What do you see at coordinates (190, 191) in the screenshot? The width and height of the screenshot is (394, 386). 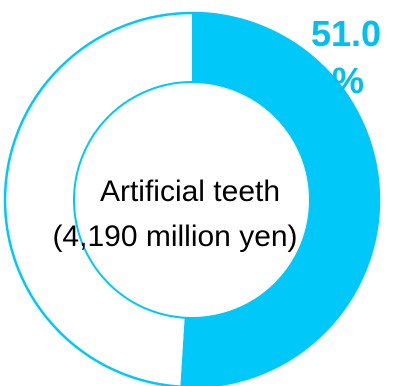 I see `center-label-line-1: Artificial teeth` at bounding box center [190, 191].